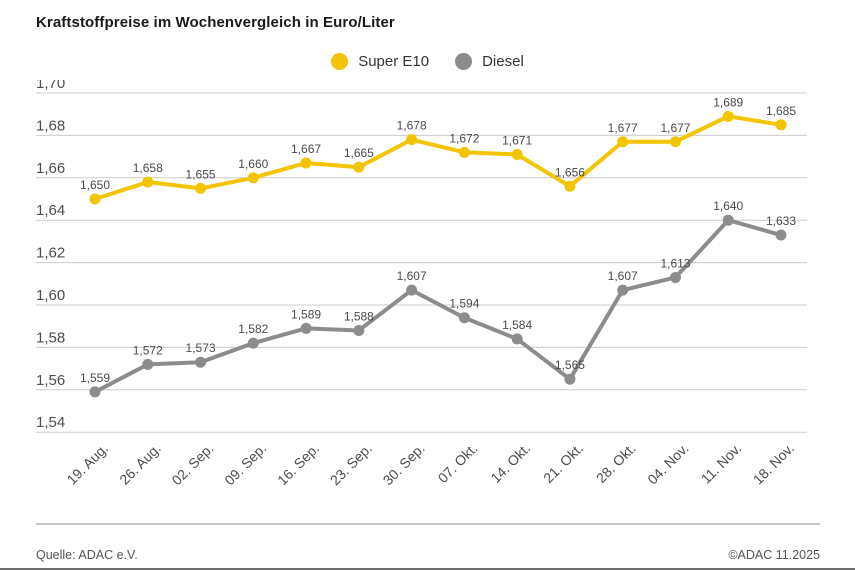  Describe the element at coordinates (253, 329) in the screenshot. I see `data-value-label: 1,582` at that location.